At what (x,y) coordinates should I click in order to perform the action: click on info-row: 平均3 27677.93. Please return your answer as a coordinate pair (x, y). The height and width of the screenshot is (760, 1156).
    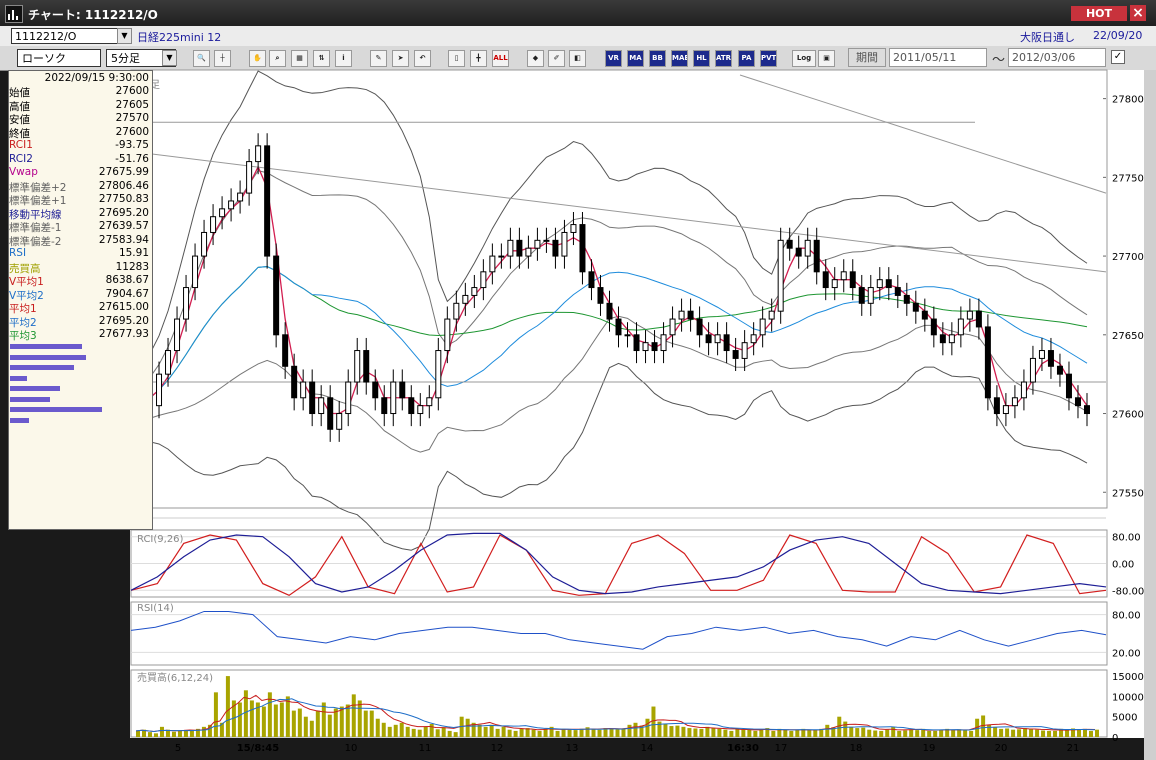
    Looking at the image, I should click on (80, 335).